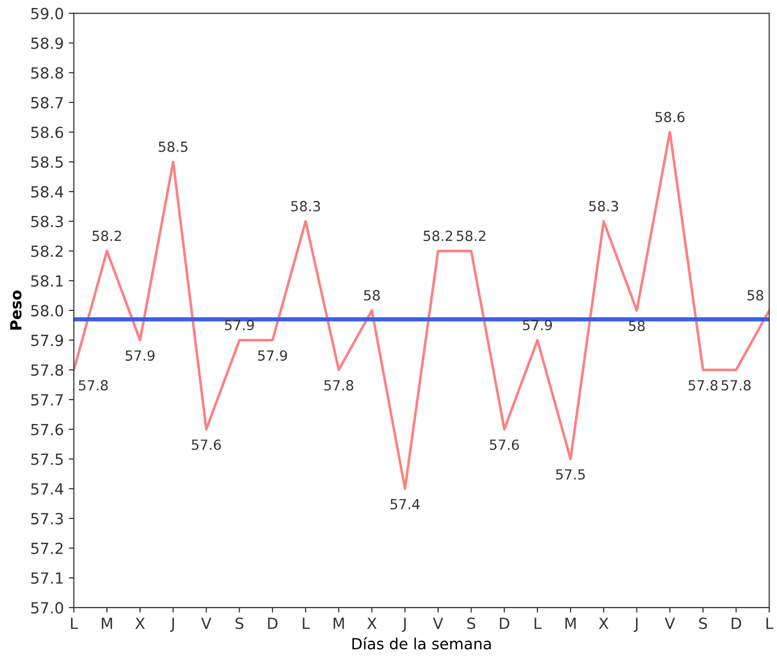 Image resolution: width=777 pixels, height=664 pixels. Describe the element at coordinates (47, 489) in the screenshot. I see `y-tick-label: 57.4` at that location.